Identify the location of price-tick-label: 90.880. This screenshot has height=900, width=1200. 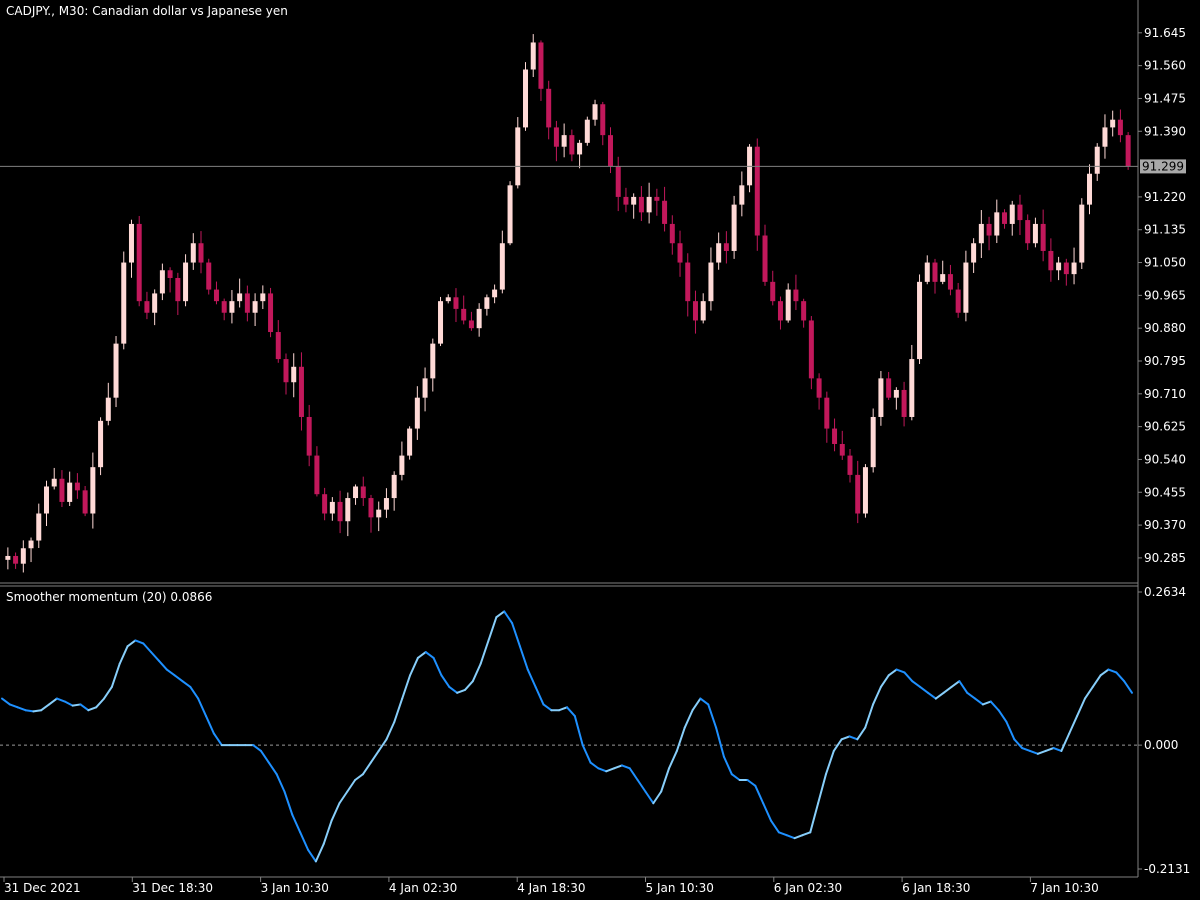
(1165, 328).